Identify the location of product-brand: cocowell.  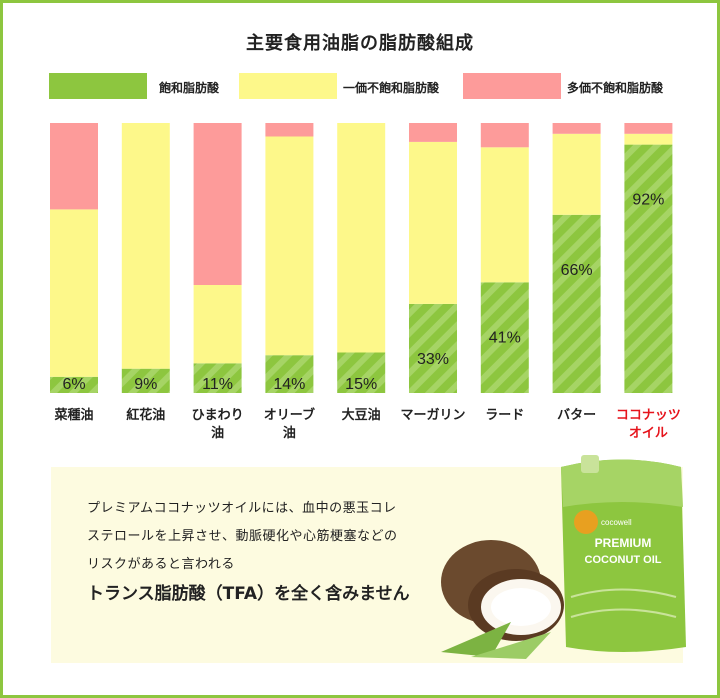
(616, 522).